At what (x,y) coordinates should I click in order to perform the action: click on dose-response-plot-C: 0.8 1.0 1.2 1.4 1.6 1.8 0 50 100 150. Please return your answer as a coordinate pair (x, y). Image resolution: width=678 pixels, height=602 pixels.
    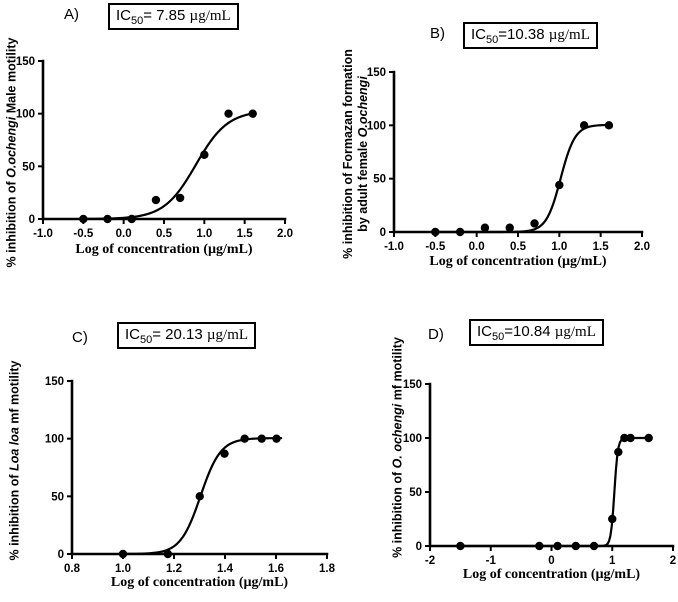
    Looking at the image, I should click on (190, 475).